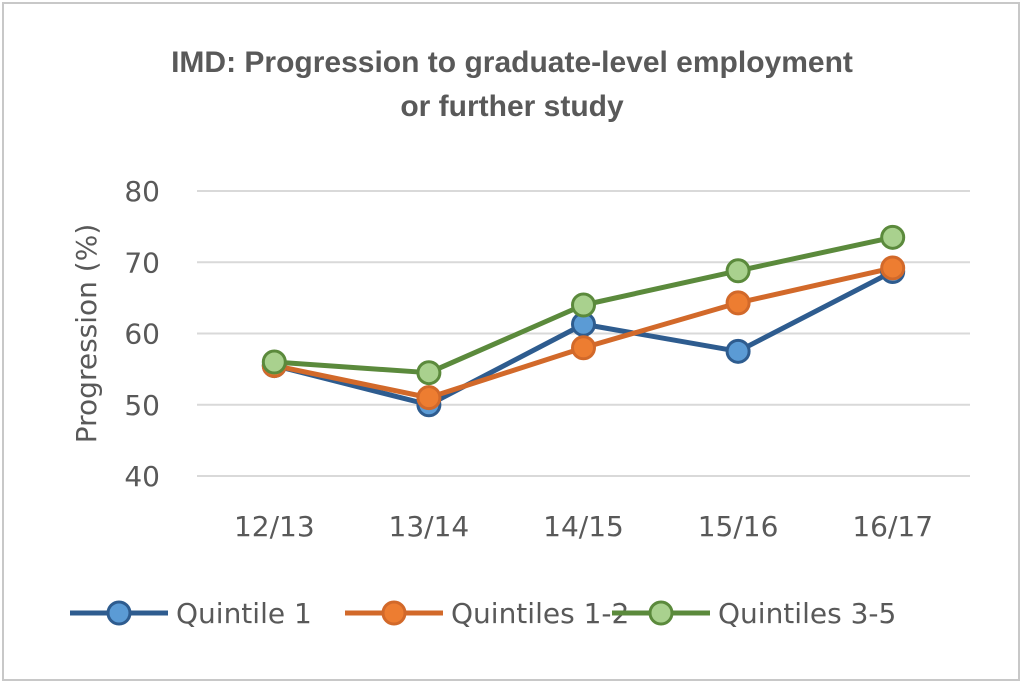  What do you see at coordinates (142, 262) in the screenshot?
I see `y-tick-label: 70` at bounding box center [142, 262].